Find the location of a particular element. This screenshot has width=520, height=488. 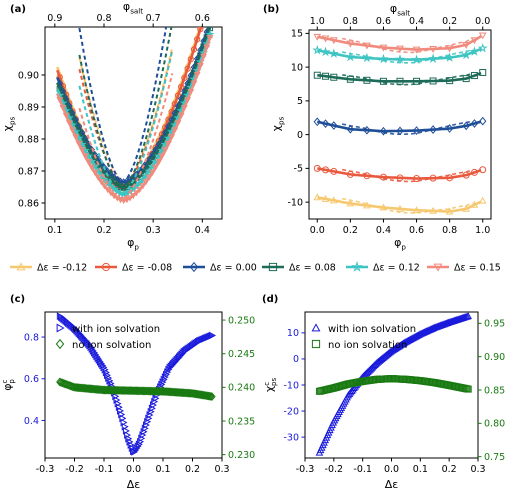

x-tick-label: 1.0 is located at coordinates (482, 230).